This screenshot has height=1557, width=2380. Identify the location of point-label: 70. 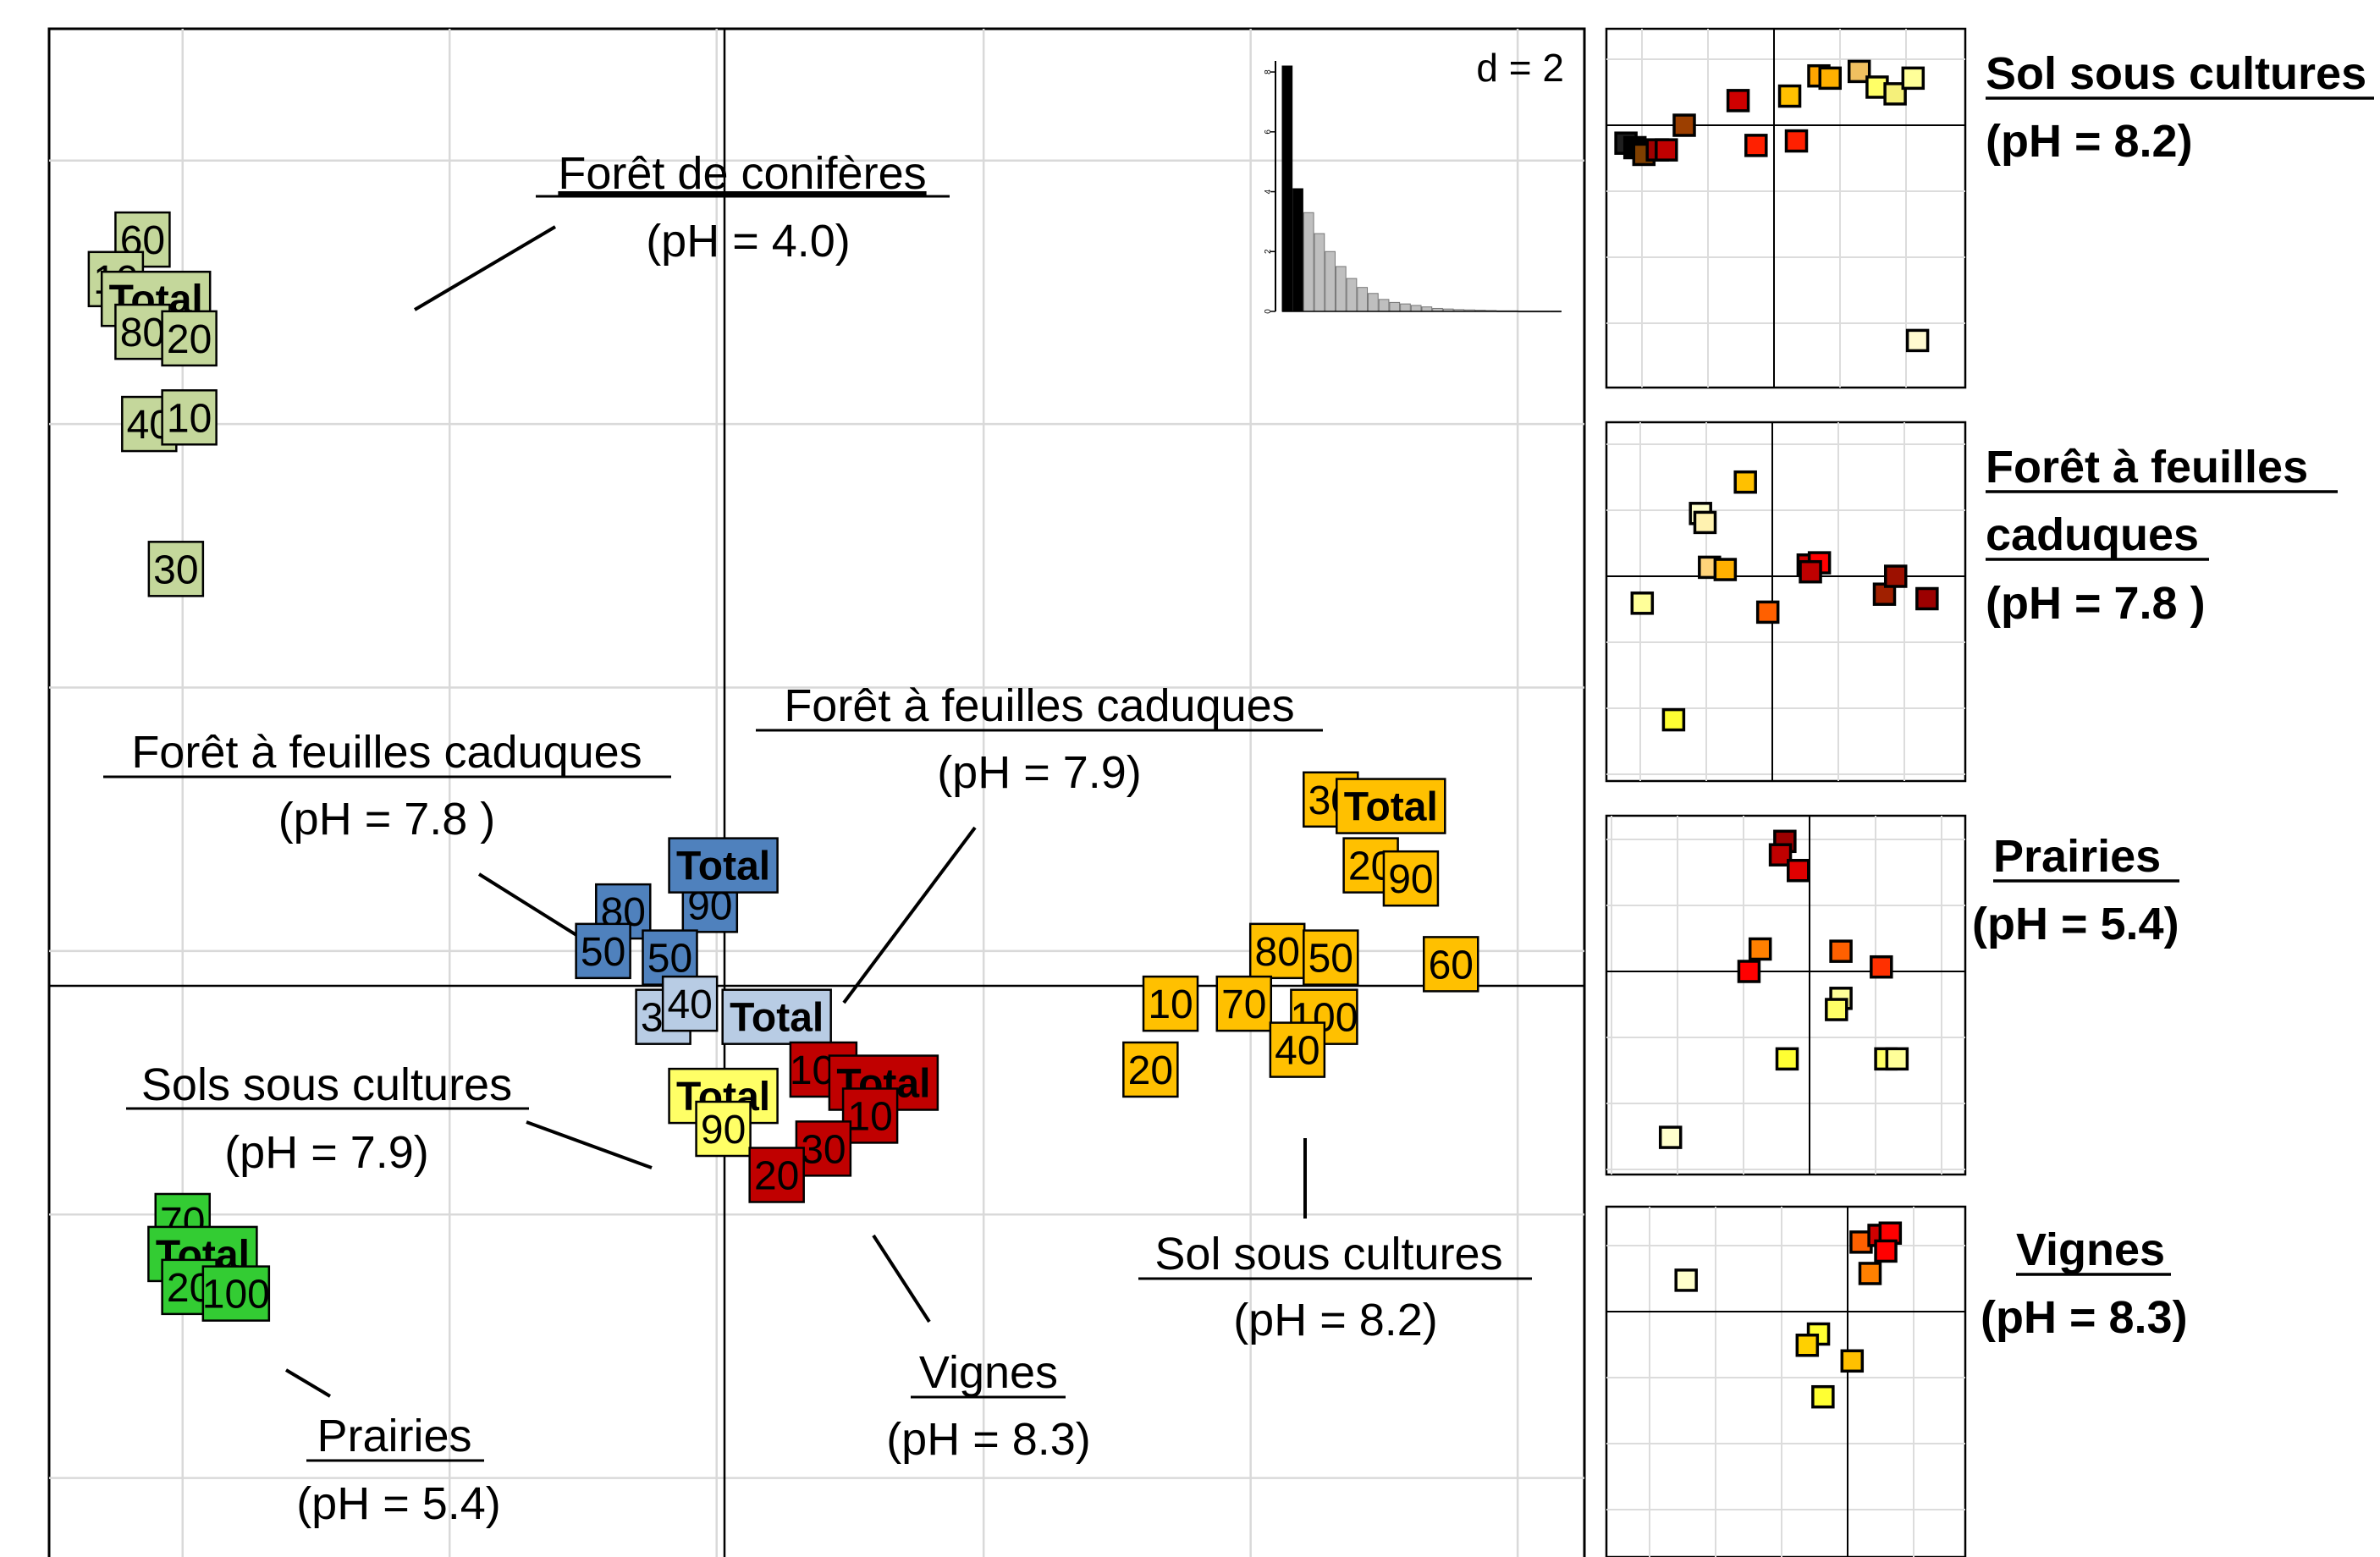
(1244, 1004).